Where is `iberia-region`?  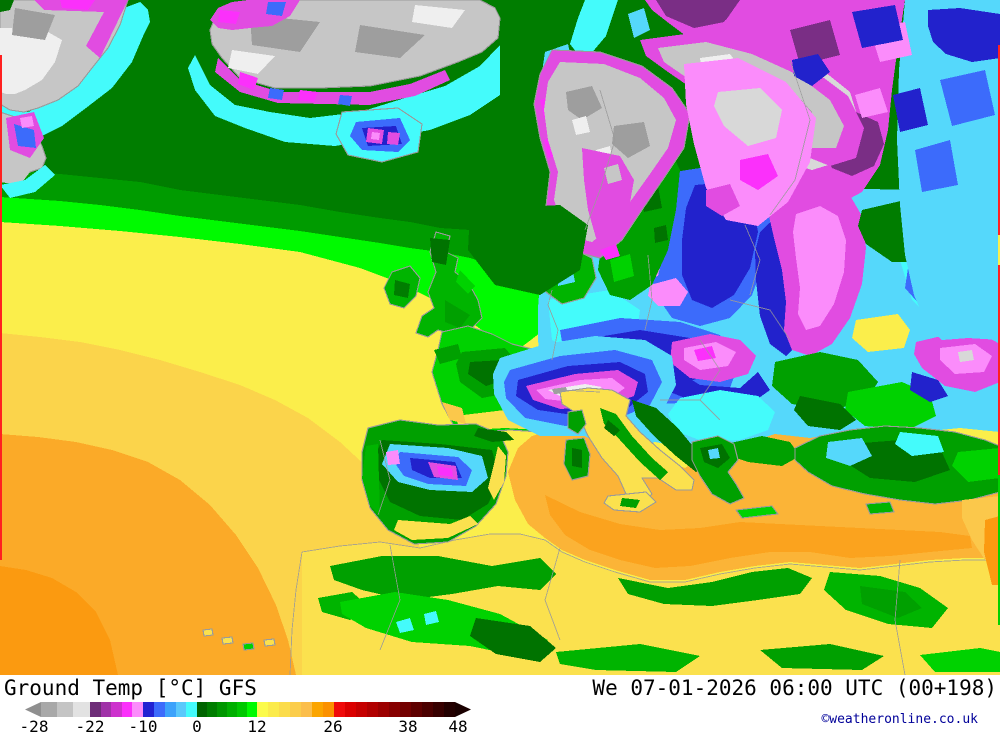
iberia-region is located at coordinates (437, 482).